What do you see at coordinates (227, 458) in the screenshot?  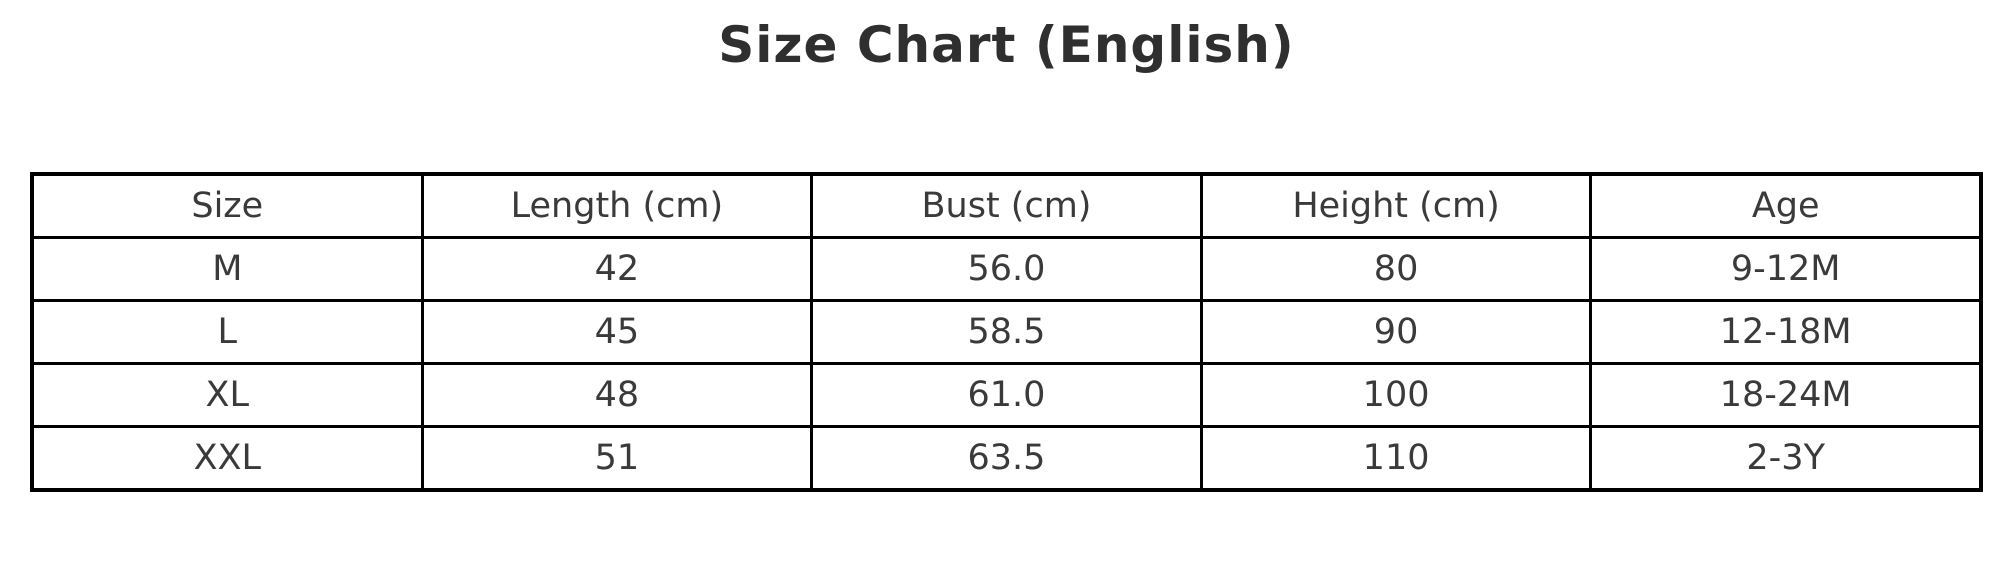 I see `cell-size: XXL` at bounding box center [227, 458].